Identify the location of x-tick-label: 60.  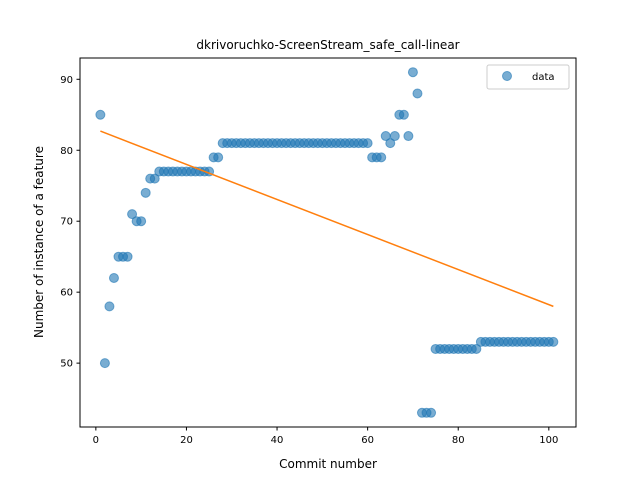
(367, 440).